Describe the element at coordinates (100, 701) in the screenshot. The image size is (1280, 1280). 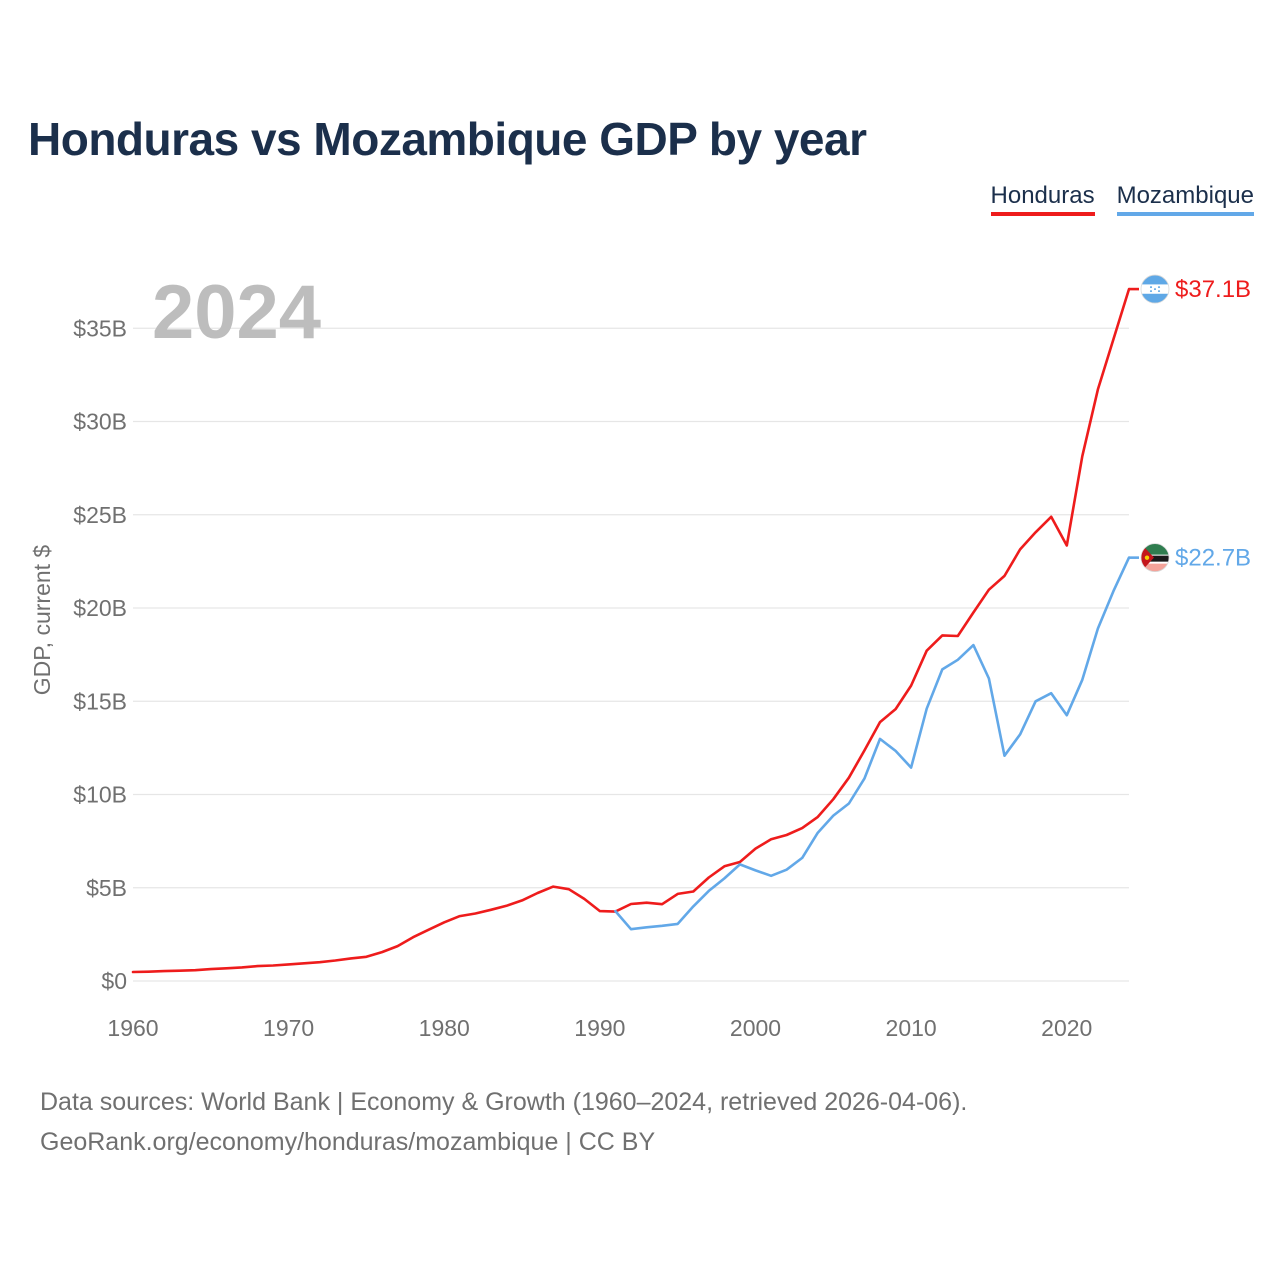
I see `y-tick-label: $15B` at that location.